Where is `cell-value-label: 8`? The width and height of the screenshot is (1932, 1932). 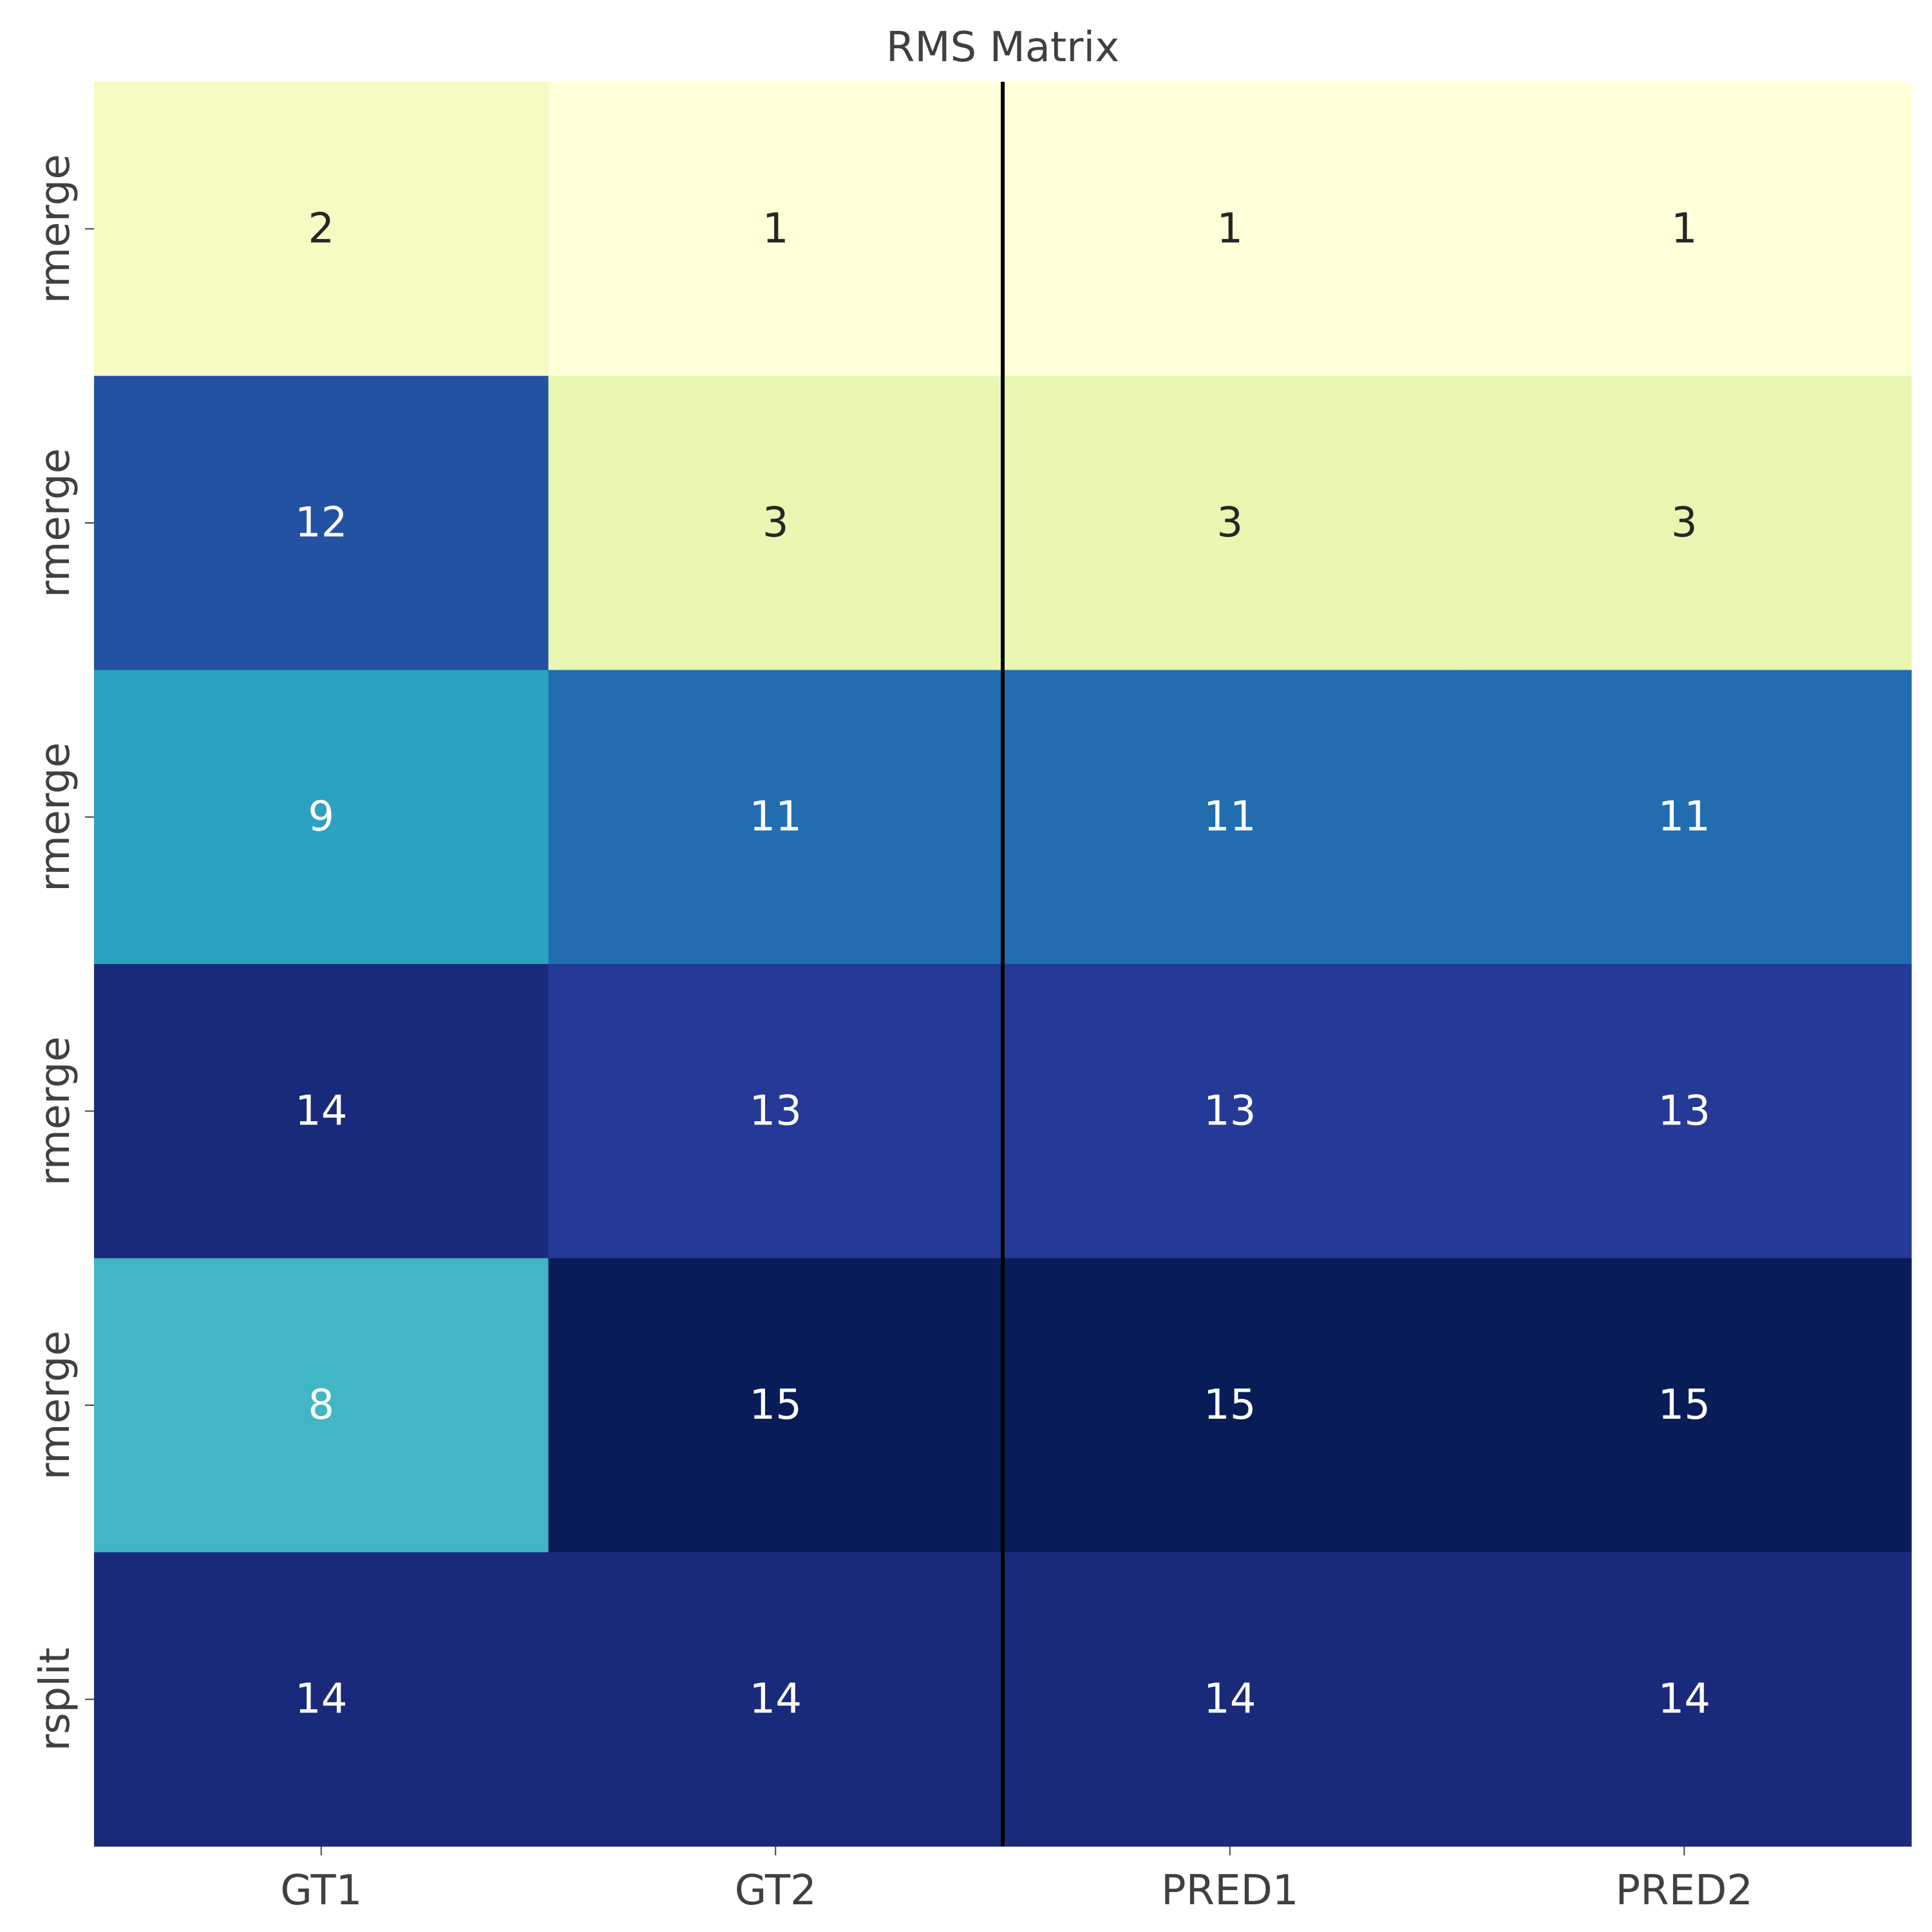
cell-value-label: 8 is located at coordinates (321, 1405).